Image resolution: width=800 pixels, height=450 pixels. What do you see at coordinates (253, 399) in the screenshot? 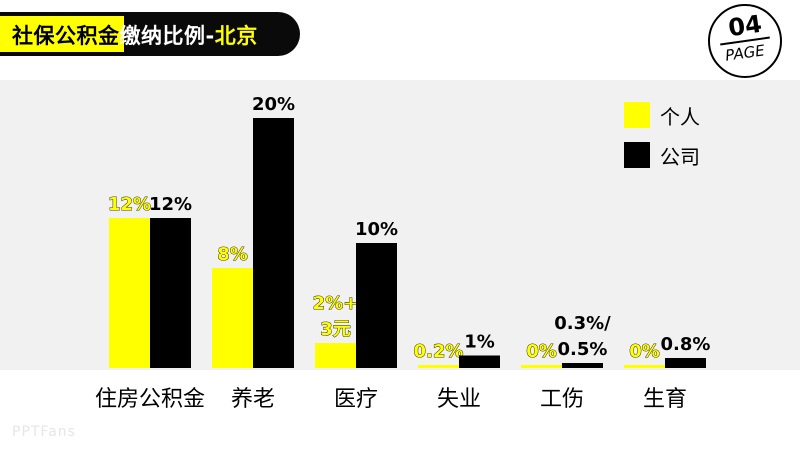
I see `category-label-1: 养老` at bounding box center [253, 399].